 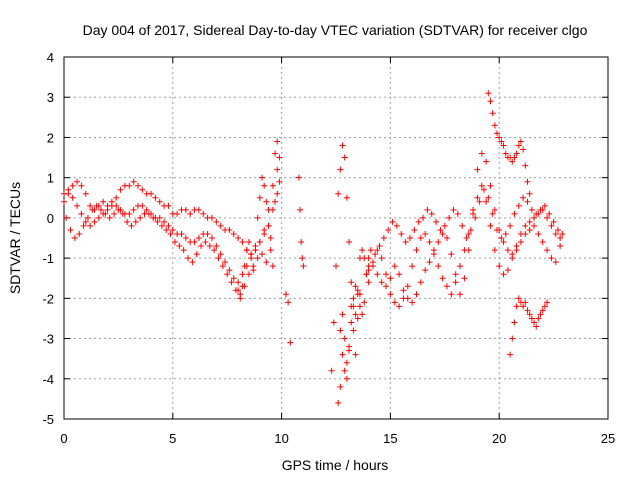 What do you see at coordinates (50, 178) in the screenshot?
I see `y-tick-label: 1` at bounding box center [50, 178].